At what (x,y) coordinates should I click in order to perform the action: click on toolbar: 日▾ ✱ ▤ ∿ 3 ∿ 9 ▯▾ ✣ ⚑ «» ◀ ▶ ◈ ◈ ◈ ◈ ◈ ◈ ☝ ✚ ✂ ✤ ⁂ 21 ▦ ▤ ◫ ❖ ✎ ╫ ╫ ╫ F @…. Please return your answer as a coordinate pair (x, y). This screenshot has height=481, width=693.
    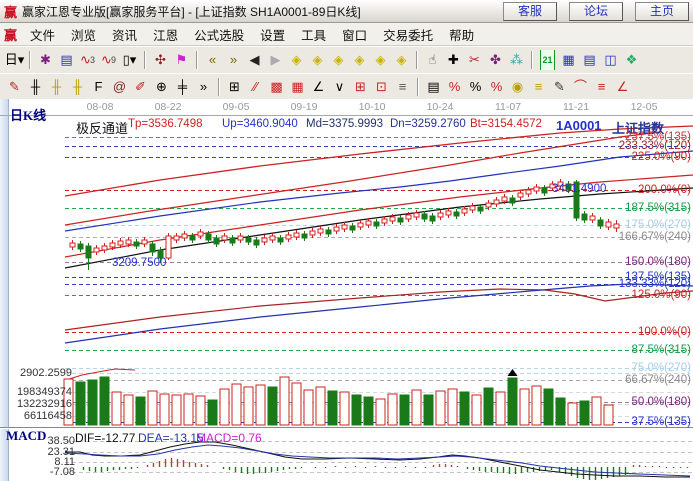
    Looking at the image, I should click on (346, 73).